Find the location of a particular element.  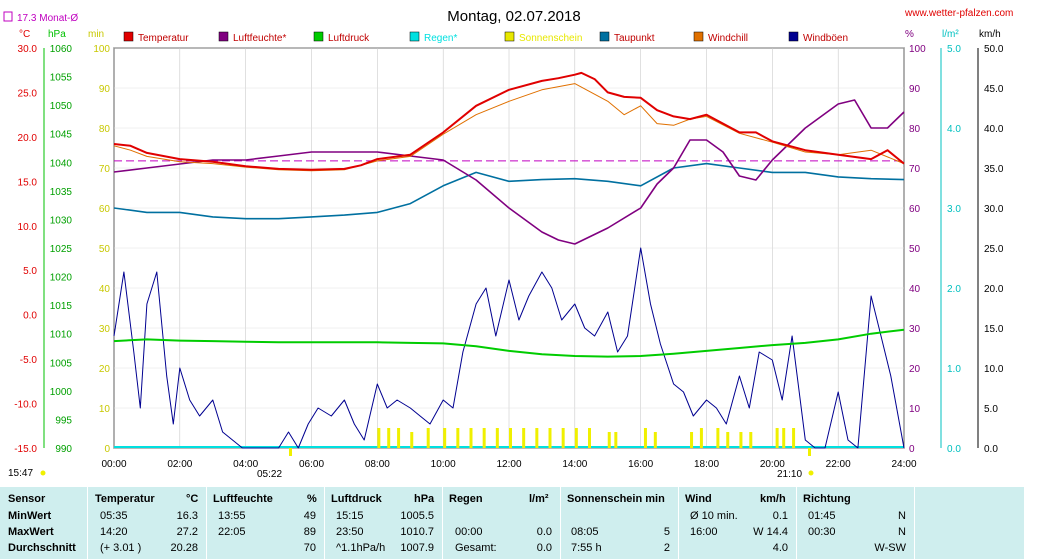

y-tick-pressure: 1025 is located at coordinates (61, 249).